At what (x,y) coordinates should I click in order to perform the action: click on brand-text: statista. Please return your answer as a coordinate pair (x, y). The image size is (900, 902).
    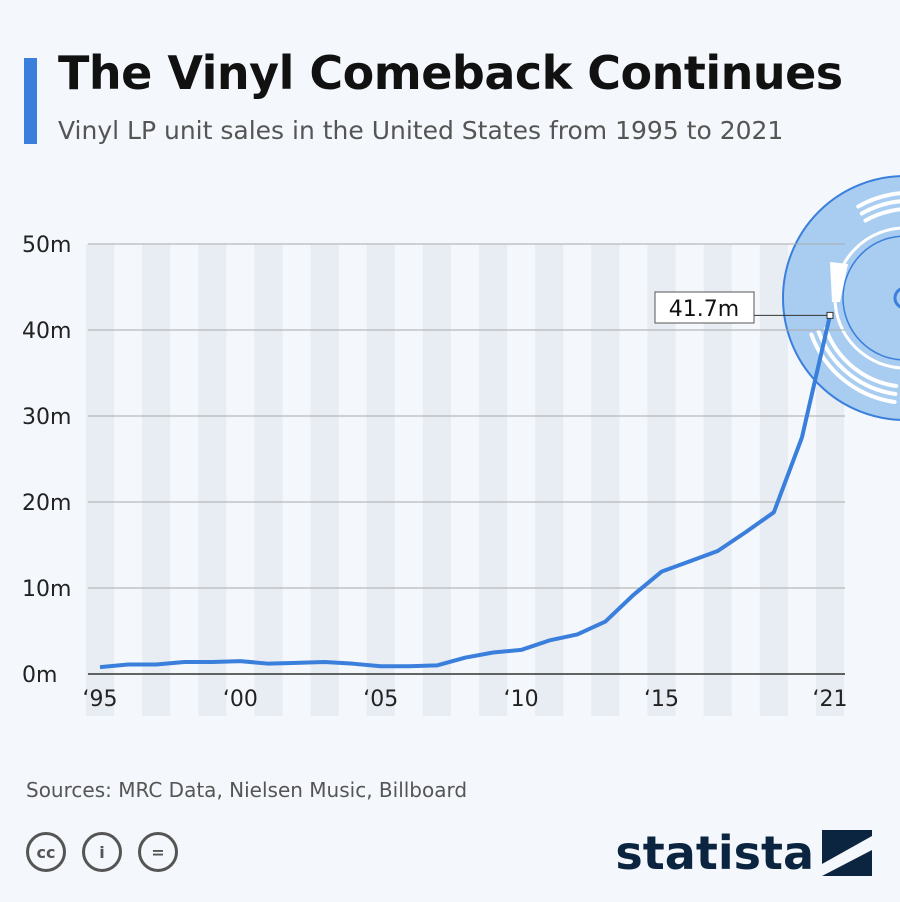
    Looking at the image, I should click on (714, 853).